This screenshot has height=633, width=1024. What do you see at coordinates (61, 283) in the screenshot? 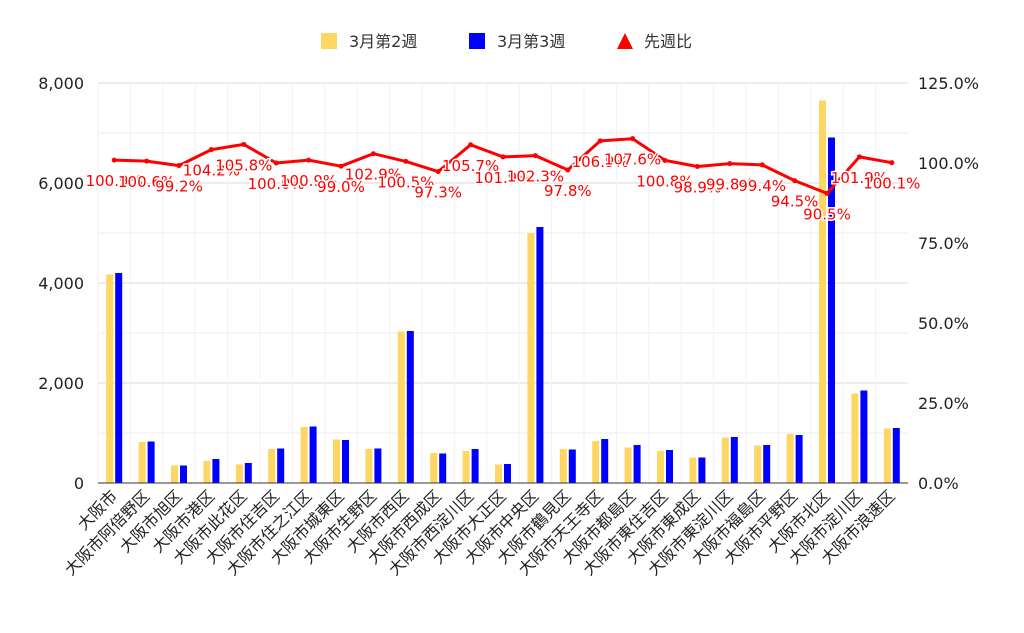
I see `left-axis-ticks: 0 2,000 4,000 6,000 8,000` at bounding box center [61, 283].